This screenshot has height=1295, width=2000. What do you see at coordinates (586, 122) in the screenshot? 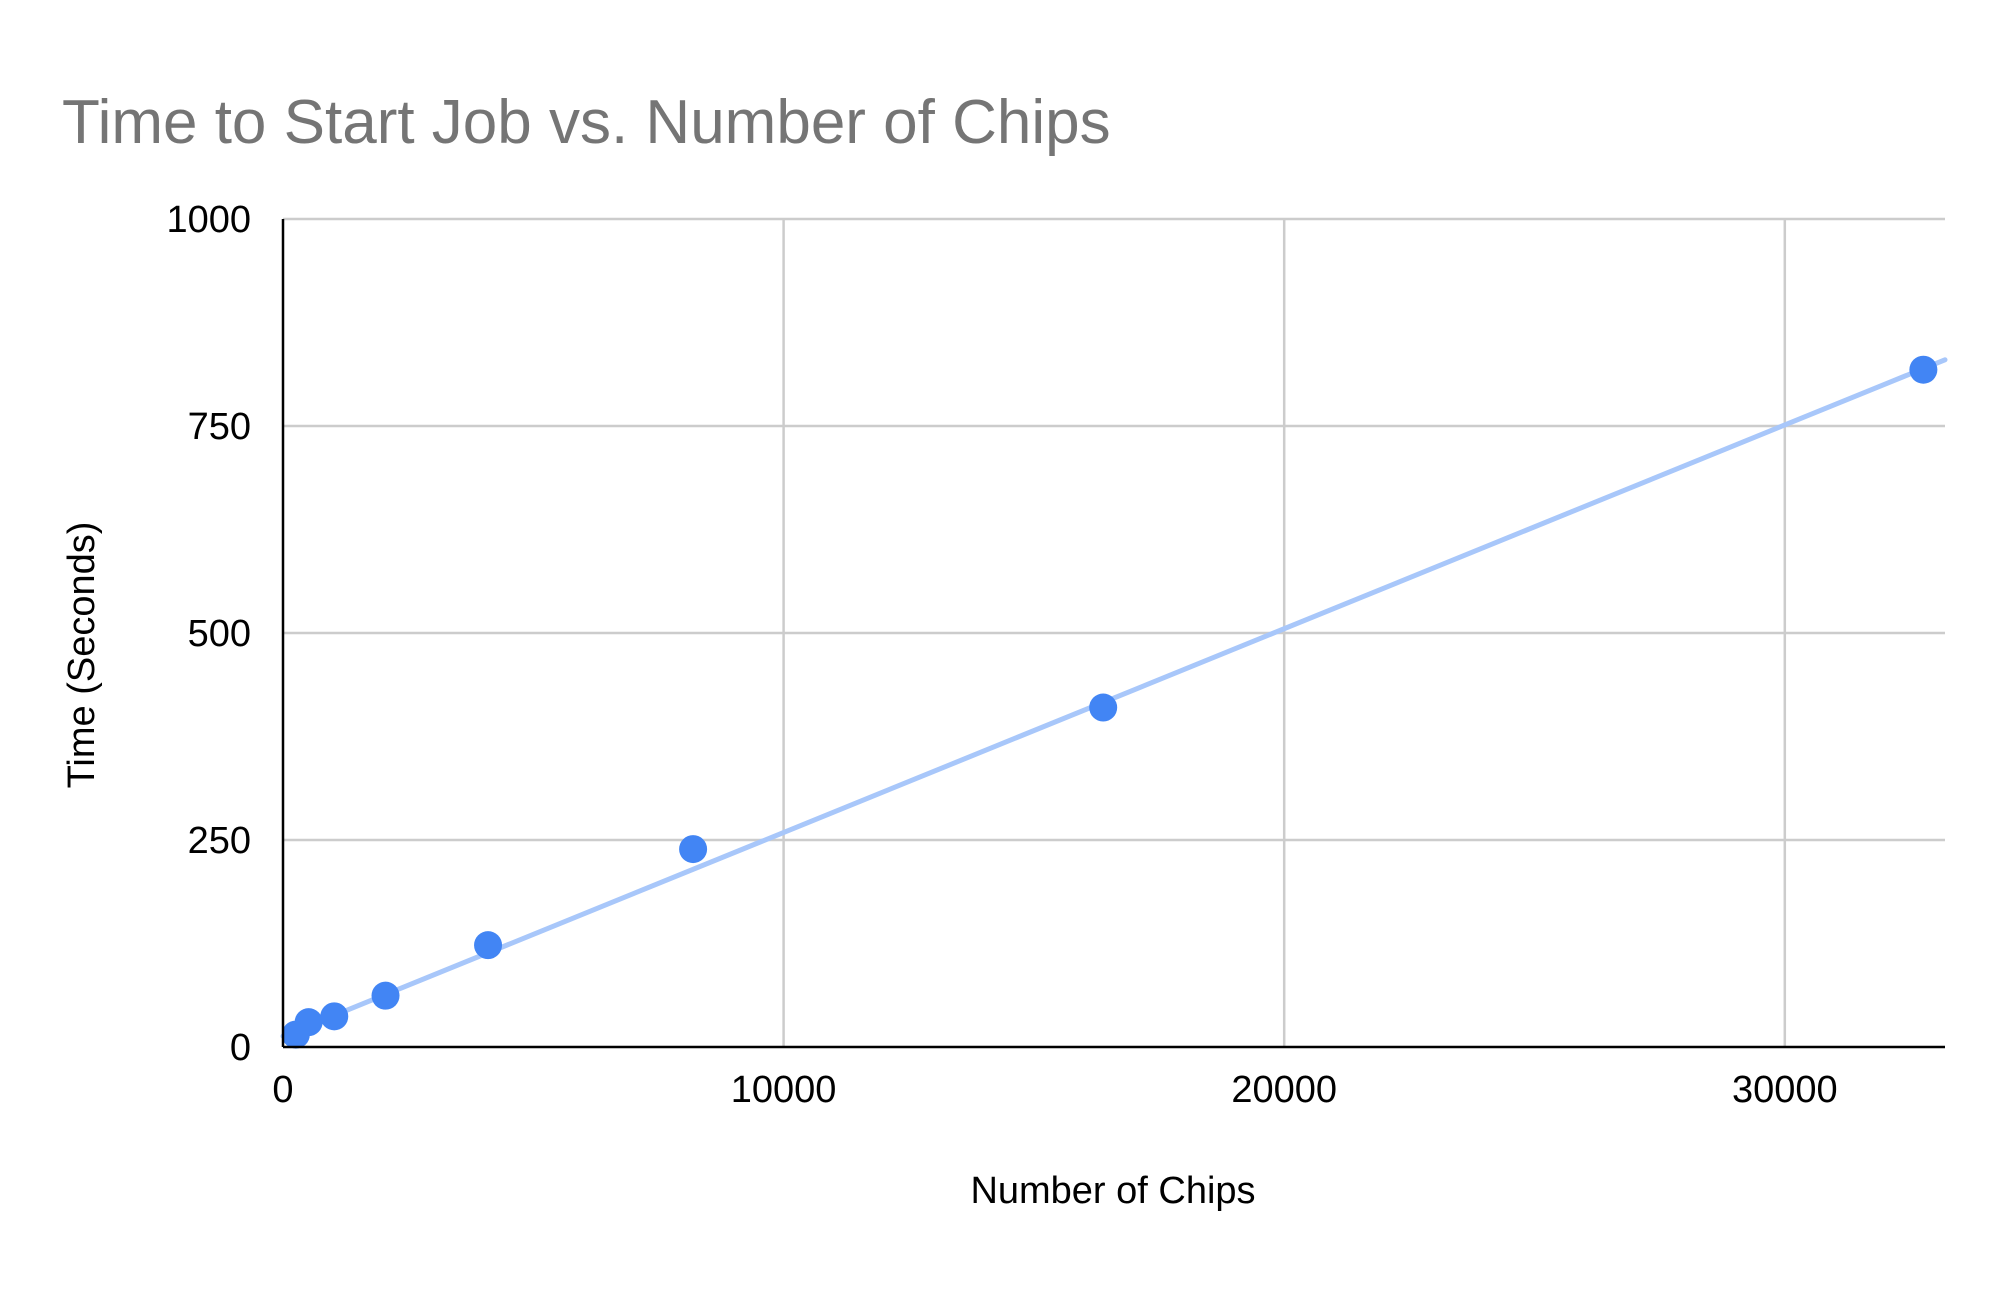
I see `chart-title: Time to Start Job vs. Number of Chips` at bounding box center [586, 122].